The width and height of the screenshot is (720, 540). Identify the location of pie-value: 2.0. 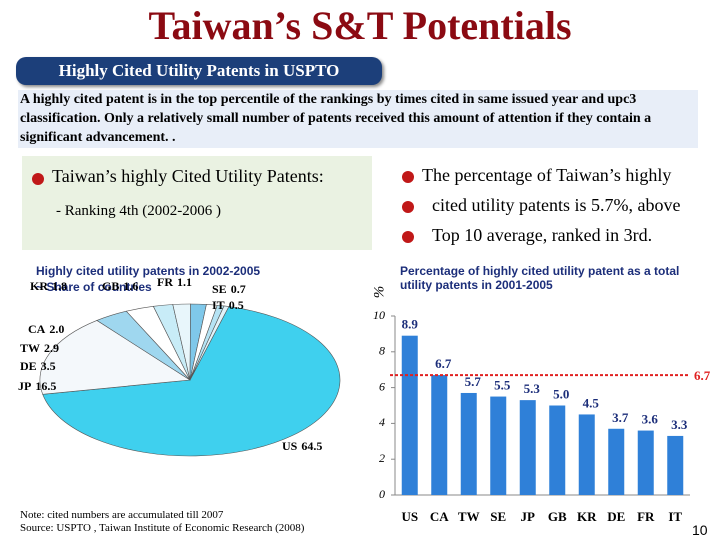
(56, 329).